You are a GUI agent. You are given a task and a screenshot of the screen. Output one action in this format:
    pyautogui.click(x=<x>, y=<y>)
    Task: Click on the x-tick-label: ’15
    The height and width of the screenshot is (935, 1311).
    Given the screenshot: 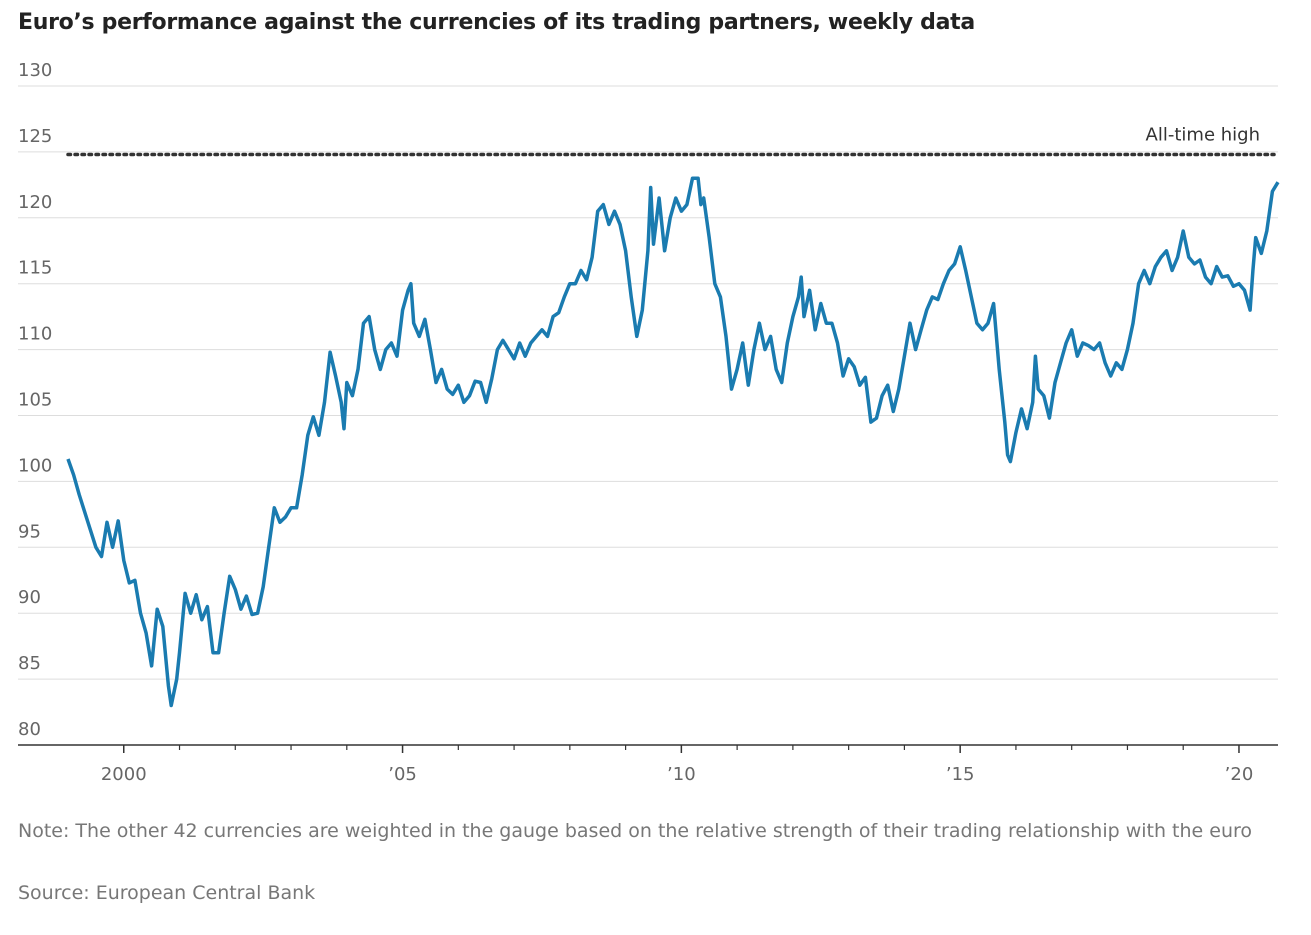 What is the action you would take?
    pyautogui.click(x=960, y=774)
    